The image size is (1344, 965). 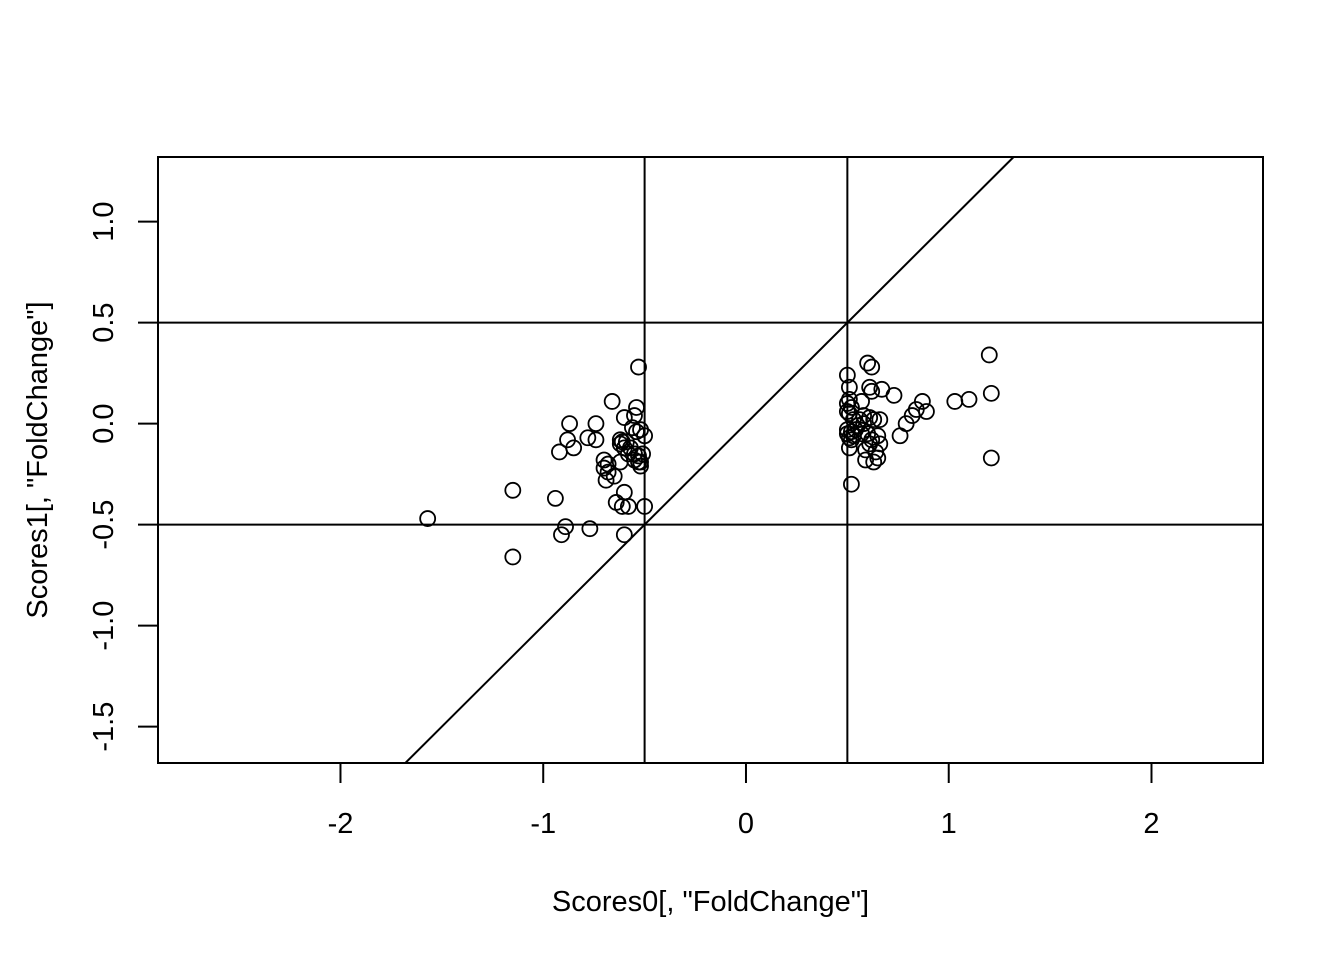 What do you see at coordinates (341, 824) in the screenshot?
I see `x-tick-label-0: -2` at bounding box center [341, 824].